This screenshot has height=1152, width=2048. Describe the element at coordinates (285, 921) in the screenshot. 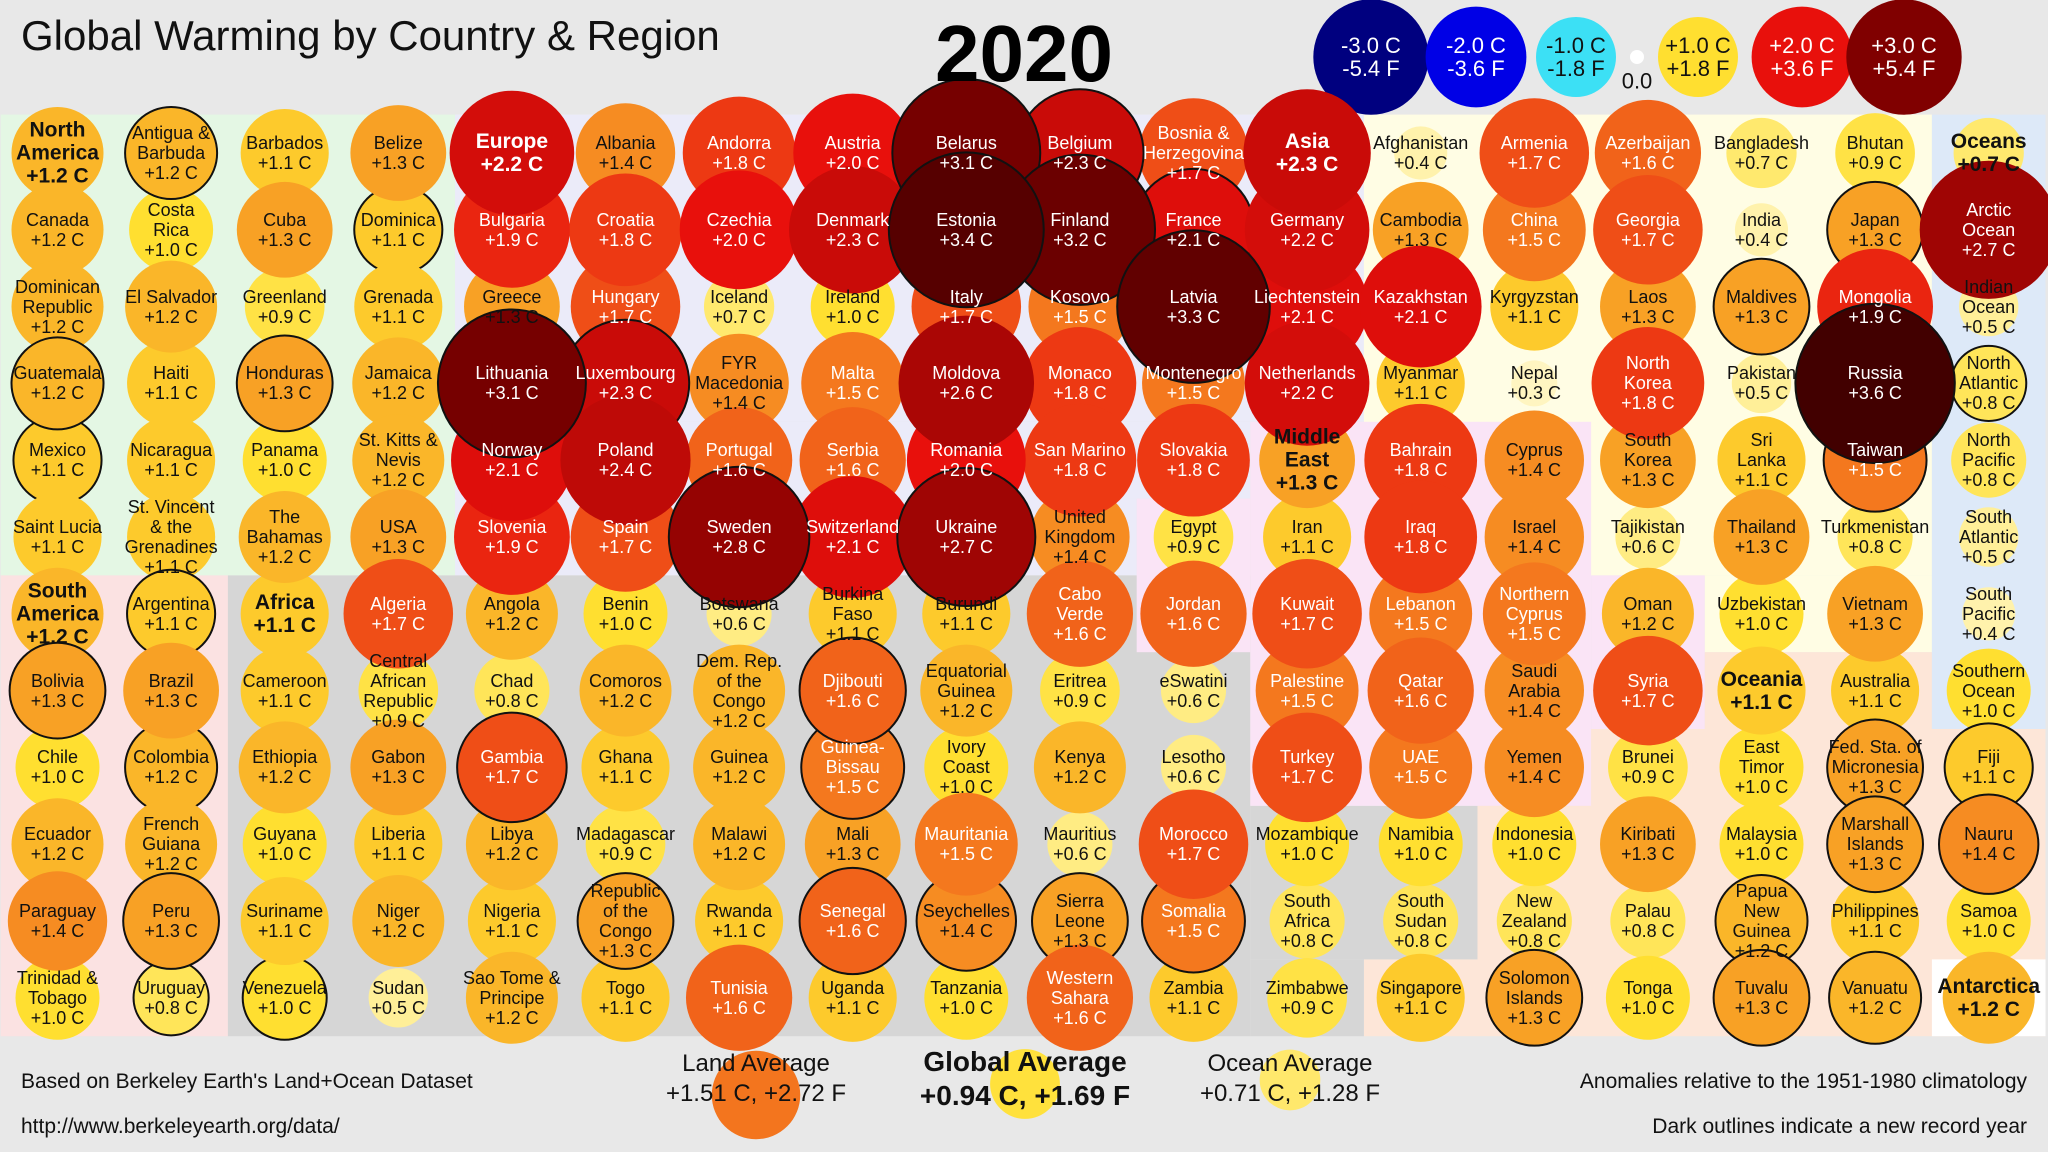

I see `cell-label: Suriname +1.1 C` at that location.